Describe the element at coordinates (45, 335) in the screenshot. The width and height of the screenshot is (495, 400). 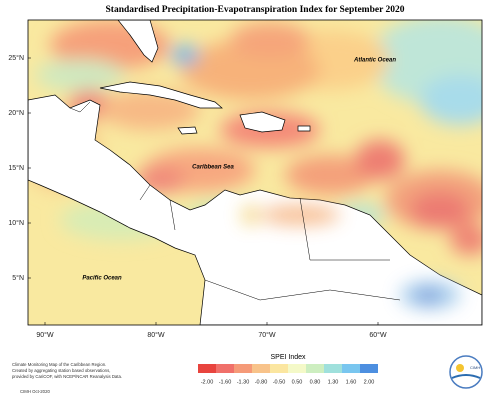
I see `lon-tick-label: 90°W` at that location.